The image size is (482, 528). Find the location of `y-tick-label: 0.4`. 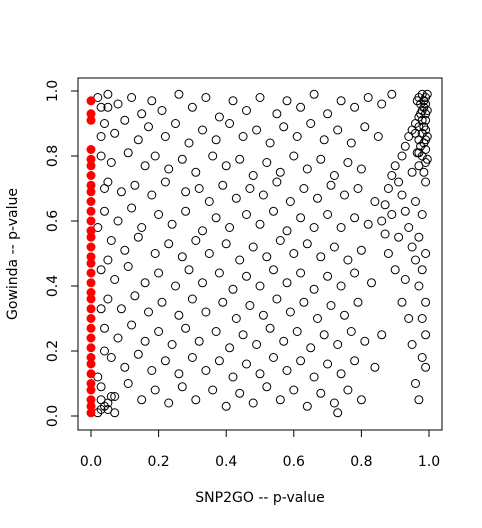

y-tick-label: 0.4 is located at coordinates (53, 286).